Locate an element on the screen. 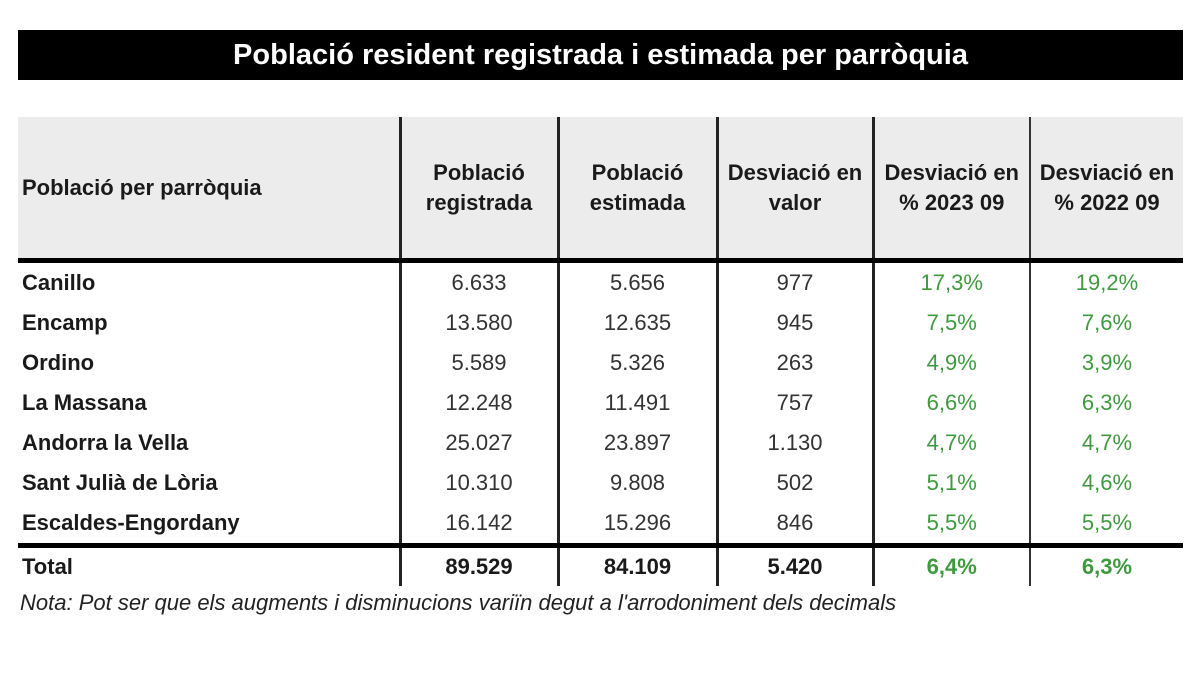 Image resolution: width=1200 pixels, height=675 pixels. table-row: Encamp 13.580 12.635 945 7,5% 7,6% is located at coordinates (600, 323).